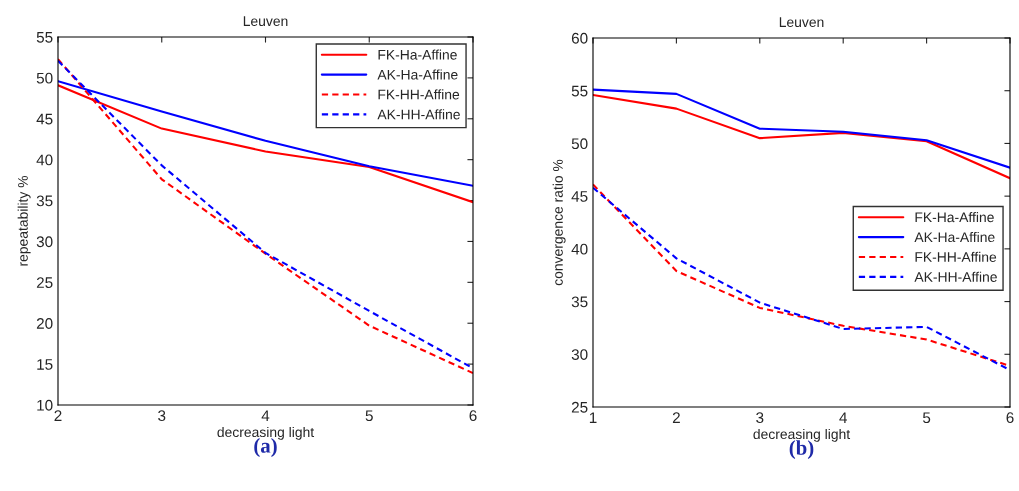 The width and height of the screenshot is (1019, 491). What do you see at coordinates (801, 450) in the screenshot?
I see `text: (b)` at bounding box center [801, 450].